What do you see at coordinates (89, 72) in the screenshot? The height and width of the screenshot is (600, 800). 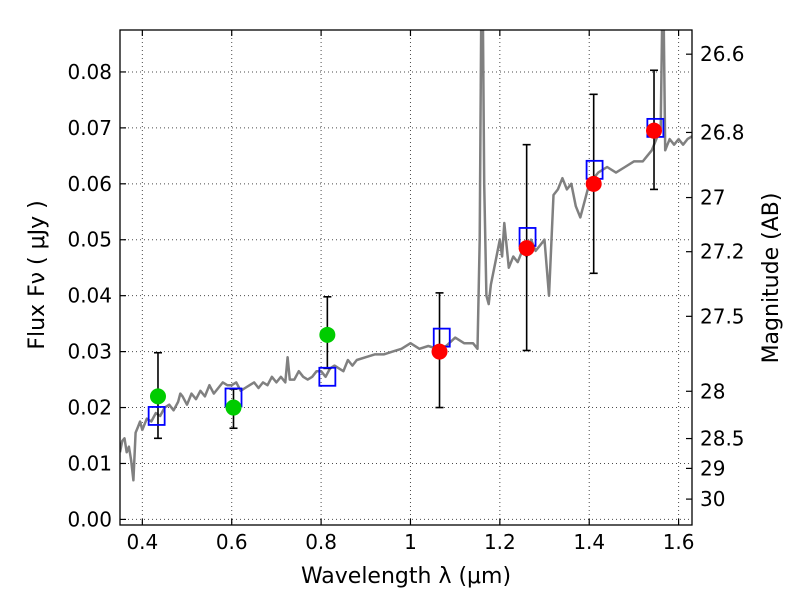 I see `y-tick-label: 0.08` at bounding box center [89, 72].